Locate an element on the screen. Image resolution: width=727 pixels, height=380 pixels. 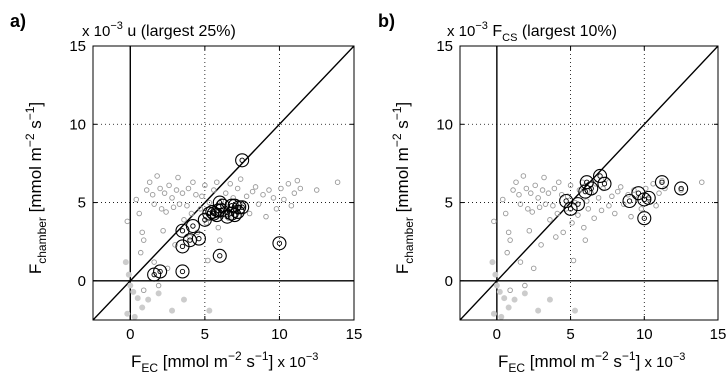
scale-factor-top: x 10 is located at coordinates (96, 31).